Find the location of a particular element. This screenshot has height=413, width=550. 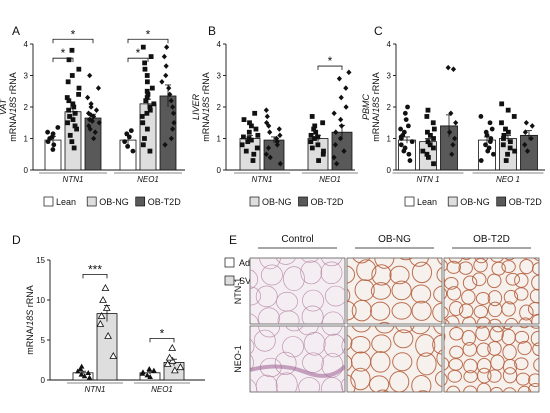

y-tick-label: 0 is located at coordinates (389, 170).